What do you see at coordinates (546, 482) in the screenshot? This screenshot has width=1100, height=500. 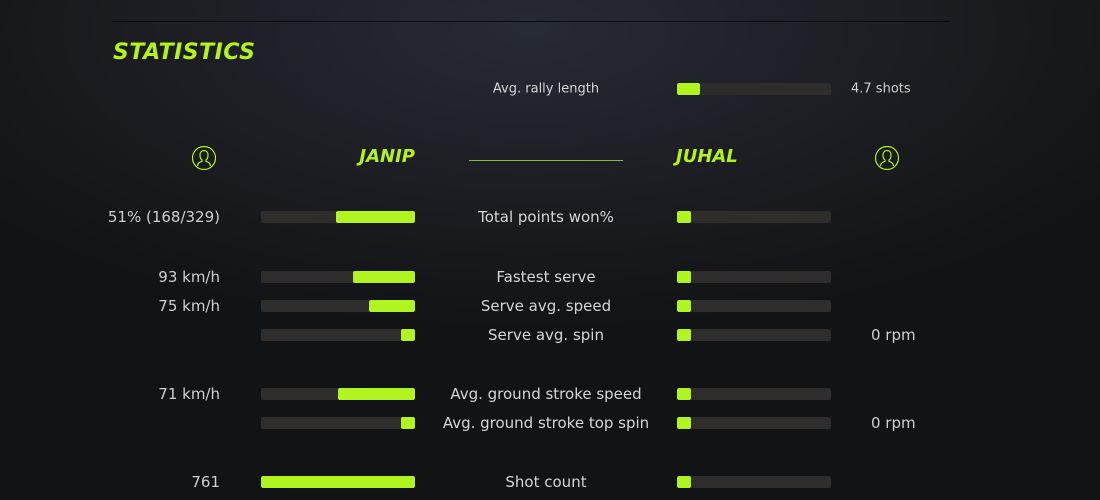 I see `stat-label: Shot count` at bounding box center [546, 482].